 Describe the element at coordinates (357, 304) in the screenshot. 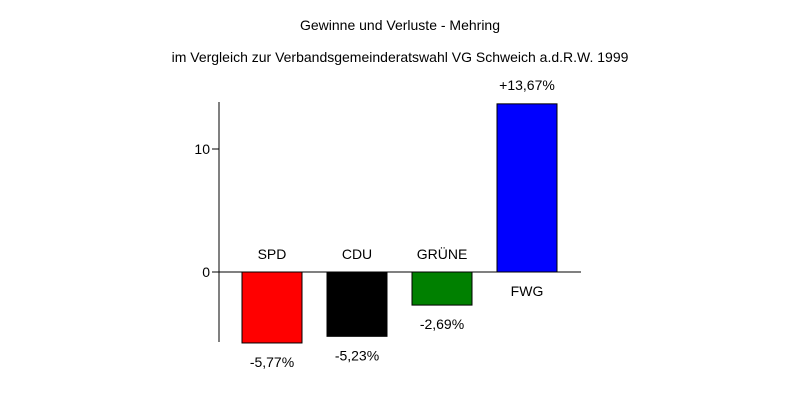

I see `bar-cdu` at that location.